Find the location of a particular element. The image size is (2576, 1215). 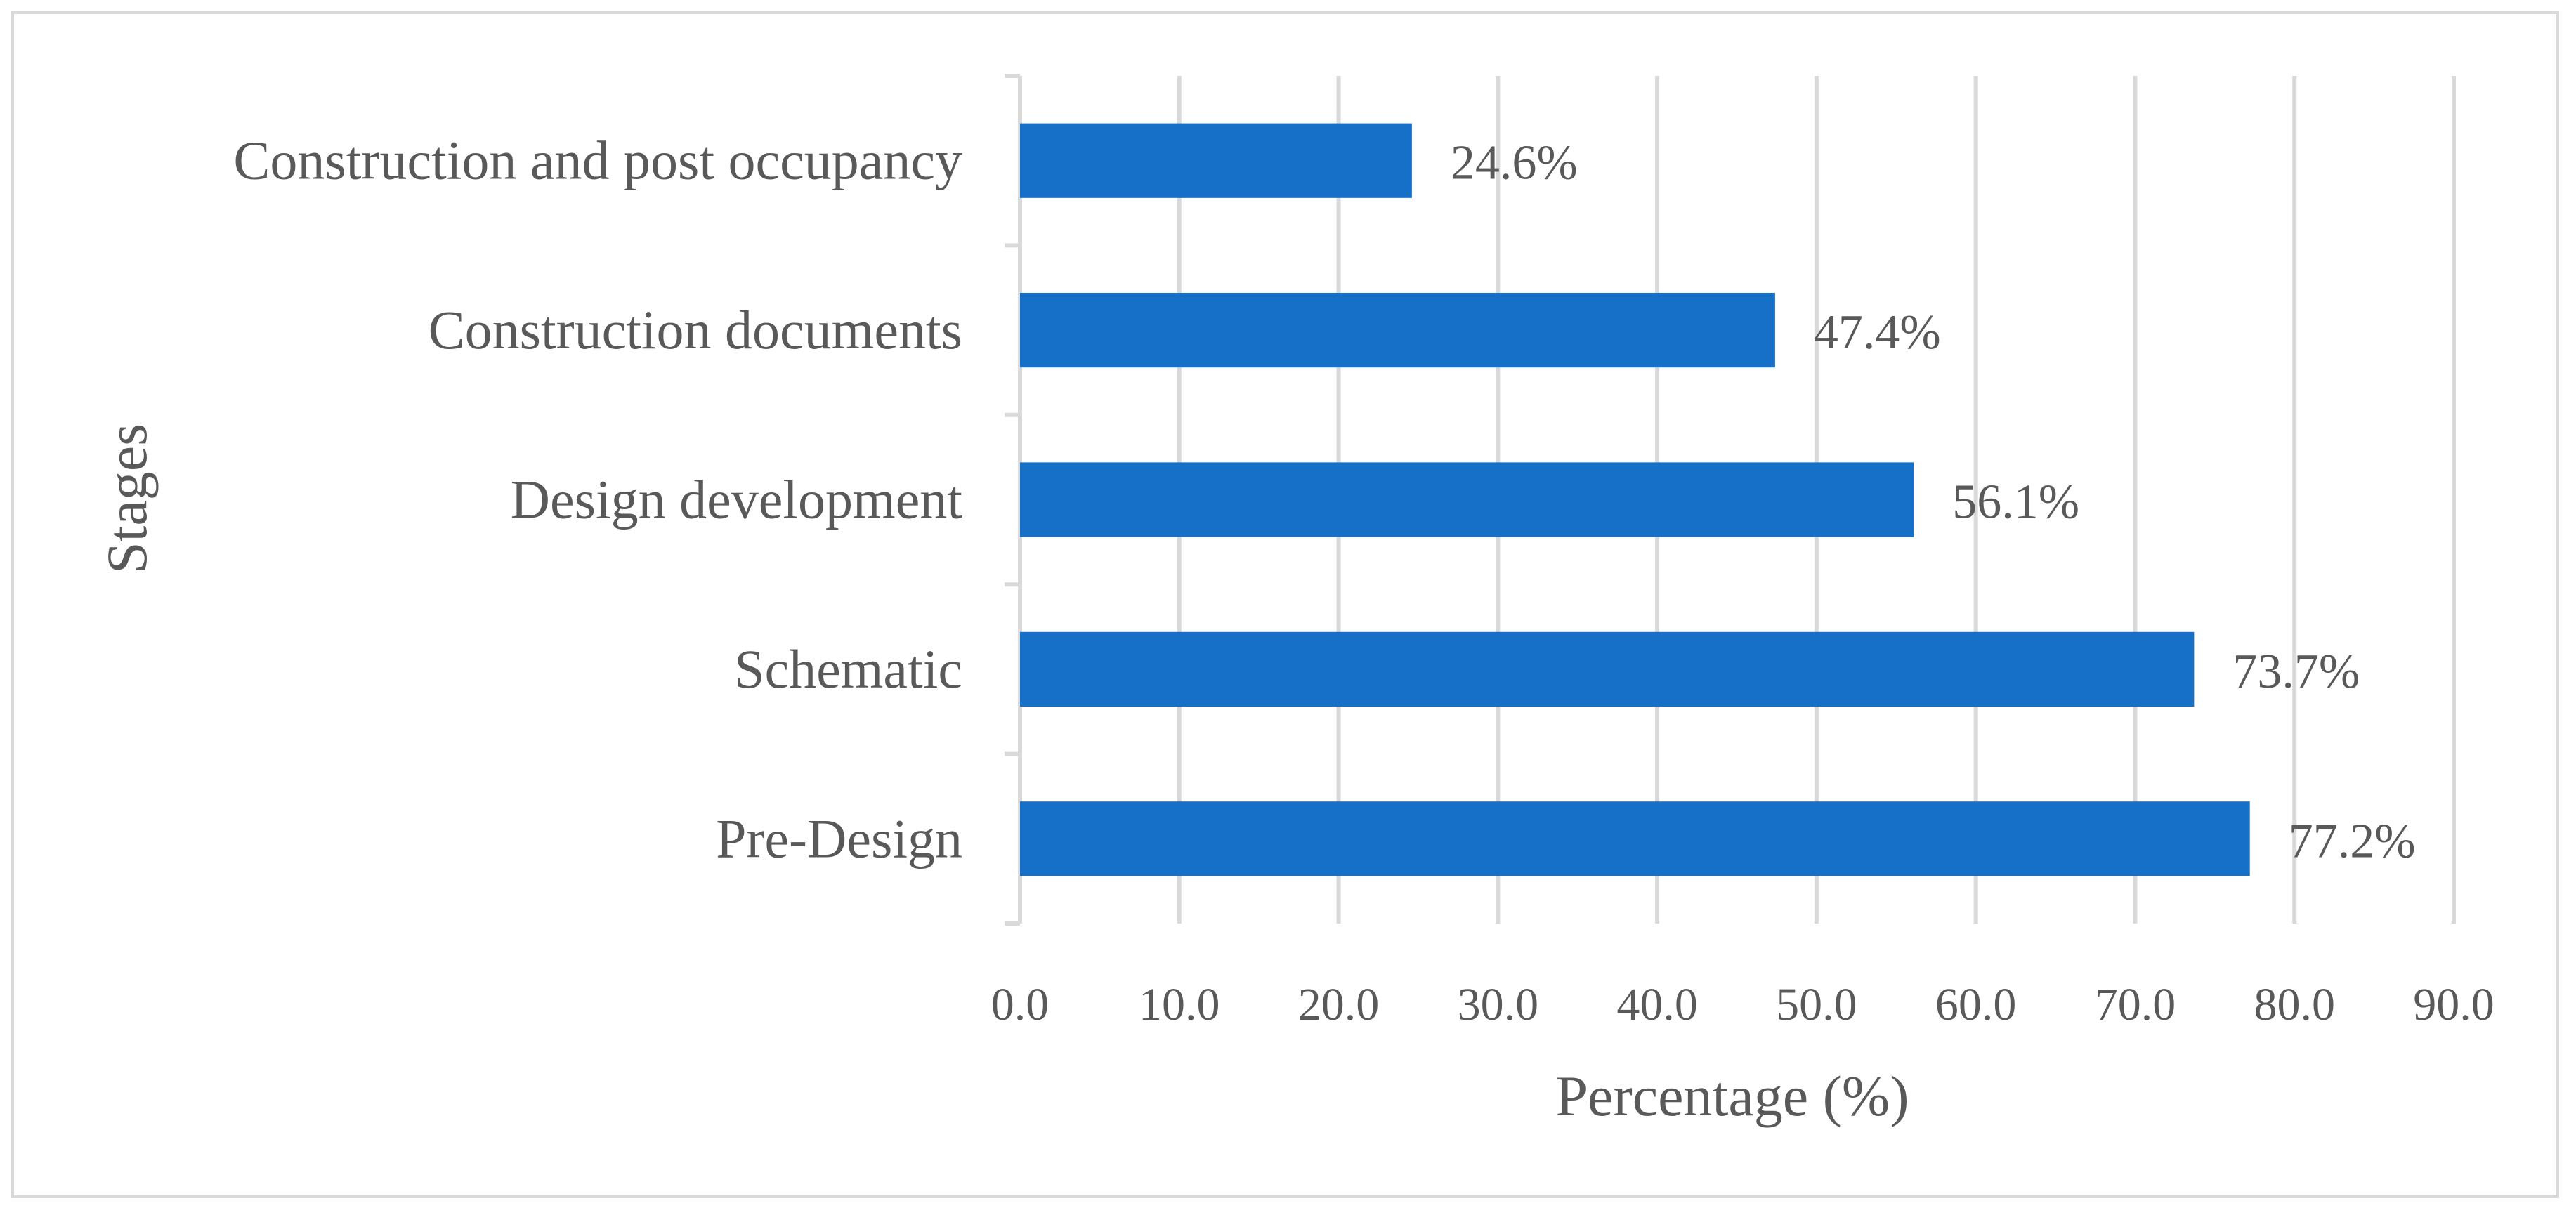

x-tick-label: 40.0 is located at coordinates (1657, 1004).